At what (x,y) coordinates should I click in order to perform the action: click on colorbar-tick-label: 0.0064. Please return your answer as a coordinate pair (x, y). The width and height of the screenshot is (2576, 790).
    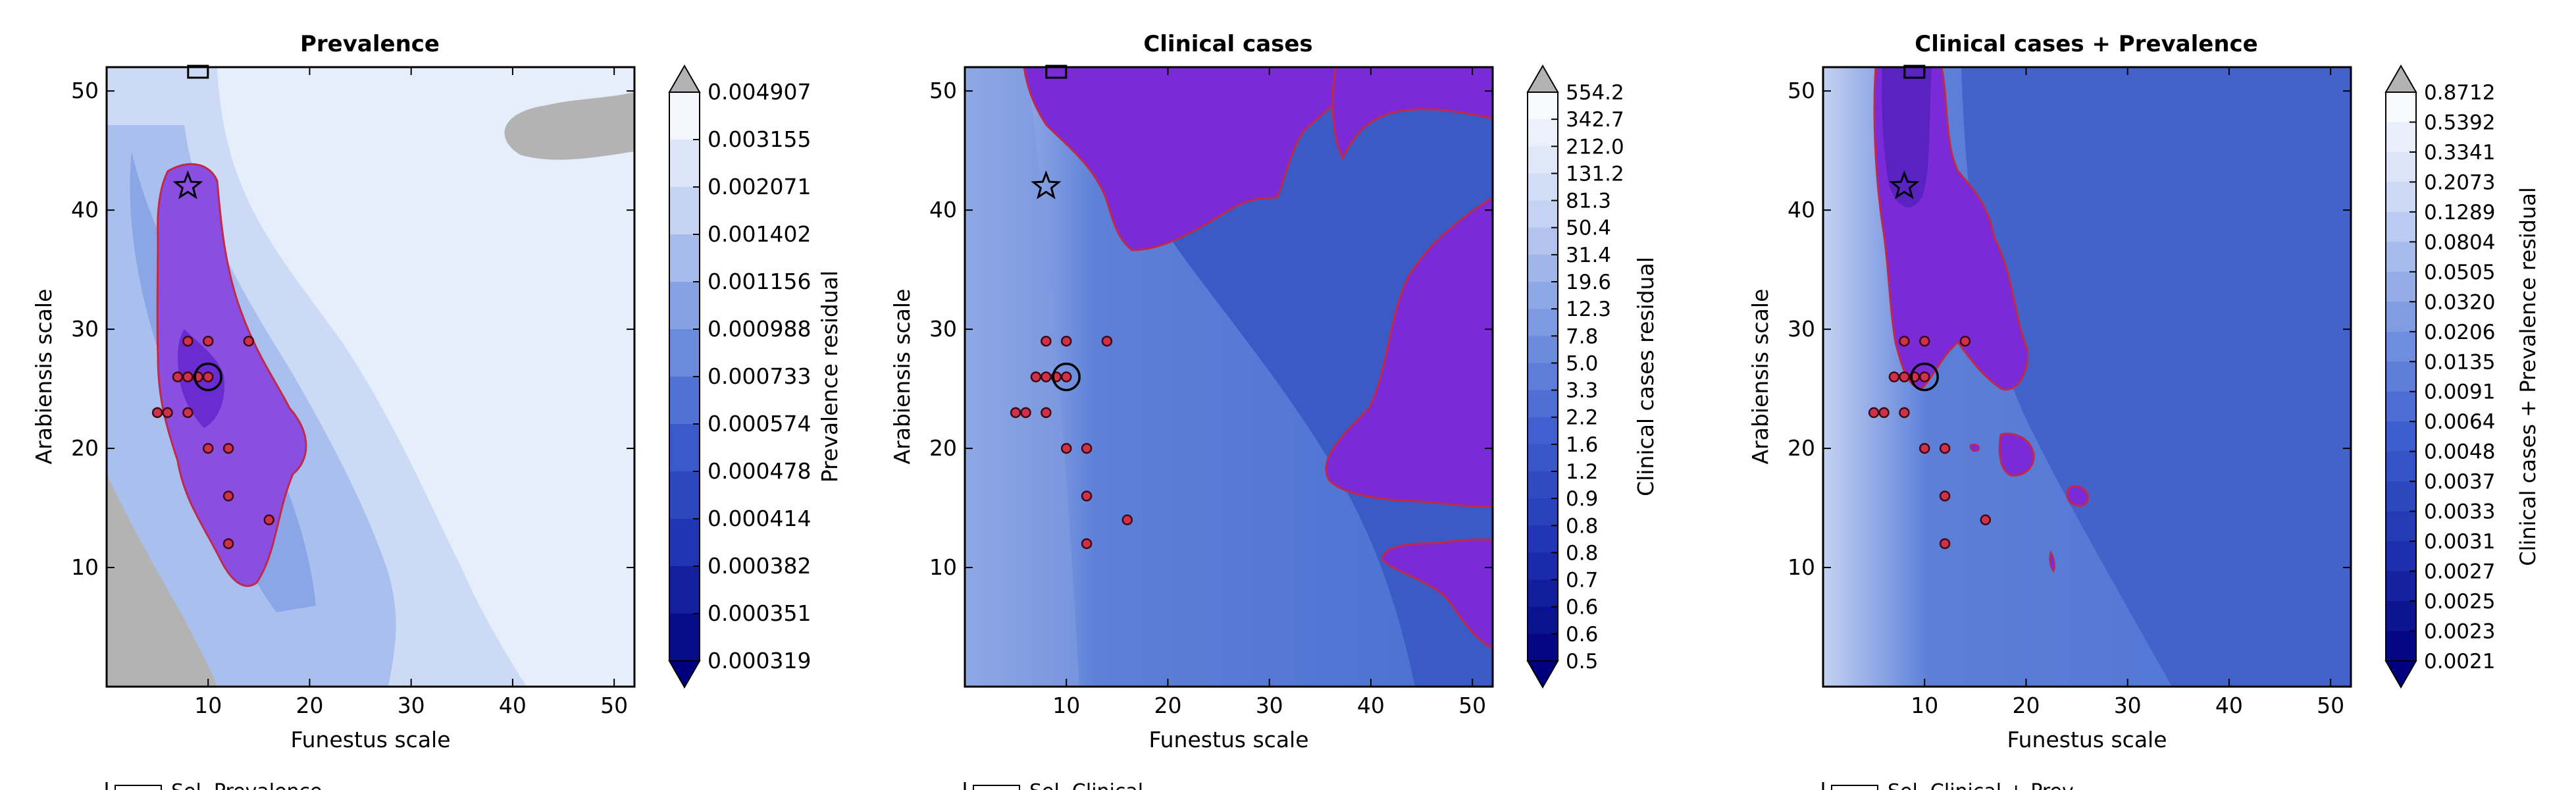
    Looking at the image, I should click on (2459, 422).